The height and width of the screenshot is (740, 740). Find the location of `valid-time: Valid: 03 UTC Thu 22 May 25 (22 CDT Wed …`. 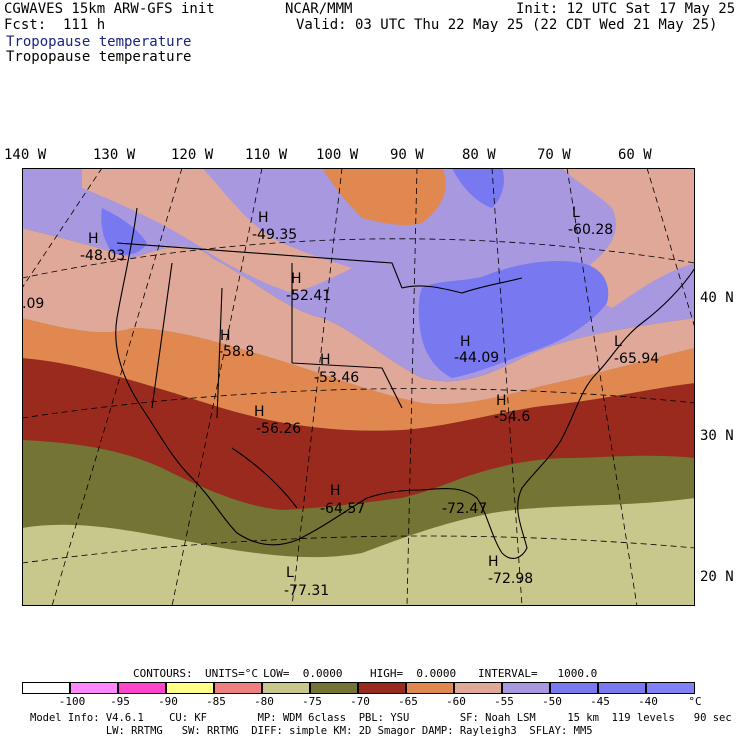

valid-time: Valid: 03 UTC Thu 22 May 25 (22 CDT Wed … is located at coordinates (507, 25).